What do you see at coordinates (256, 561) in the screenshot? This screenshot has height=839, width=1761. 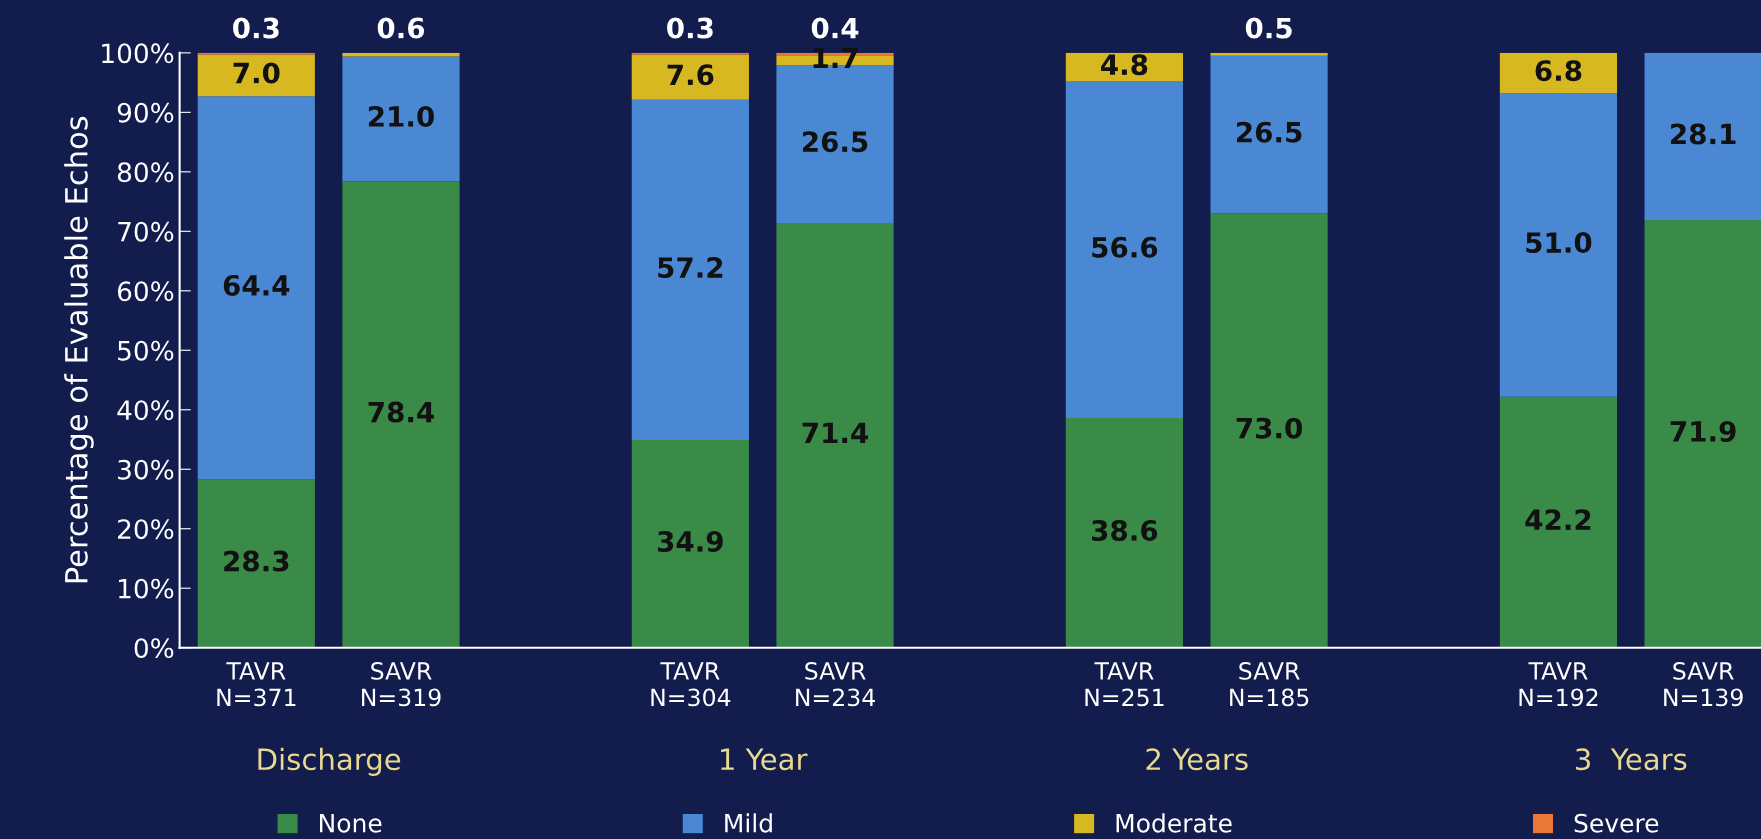 I see `data-label: 28.3` at bounding box center [256, 561].